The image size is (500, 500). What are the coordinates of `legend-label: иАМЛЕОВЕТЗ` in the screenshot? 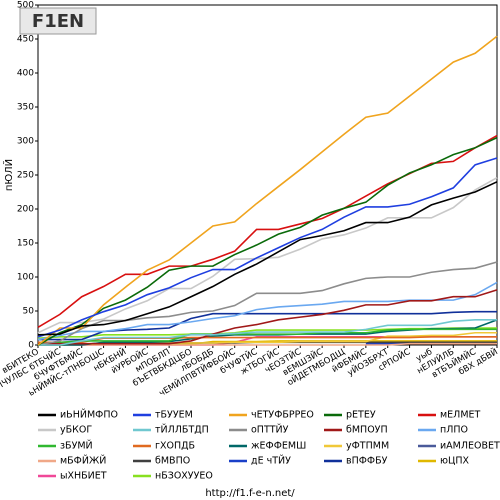 It's located at (470, 446).